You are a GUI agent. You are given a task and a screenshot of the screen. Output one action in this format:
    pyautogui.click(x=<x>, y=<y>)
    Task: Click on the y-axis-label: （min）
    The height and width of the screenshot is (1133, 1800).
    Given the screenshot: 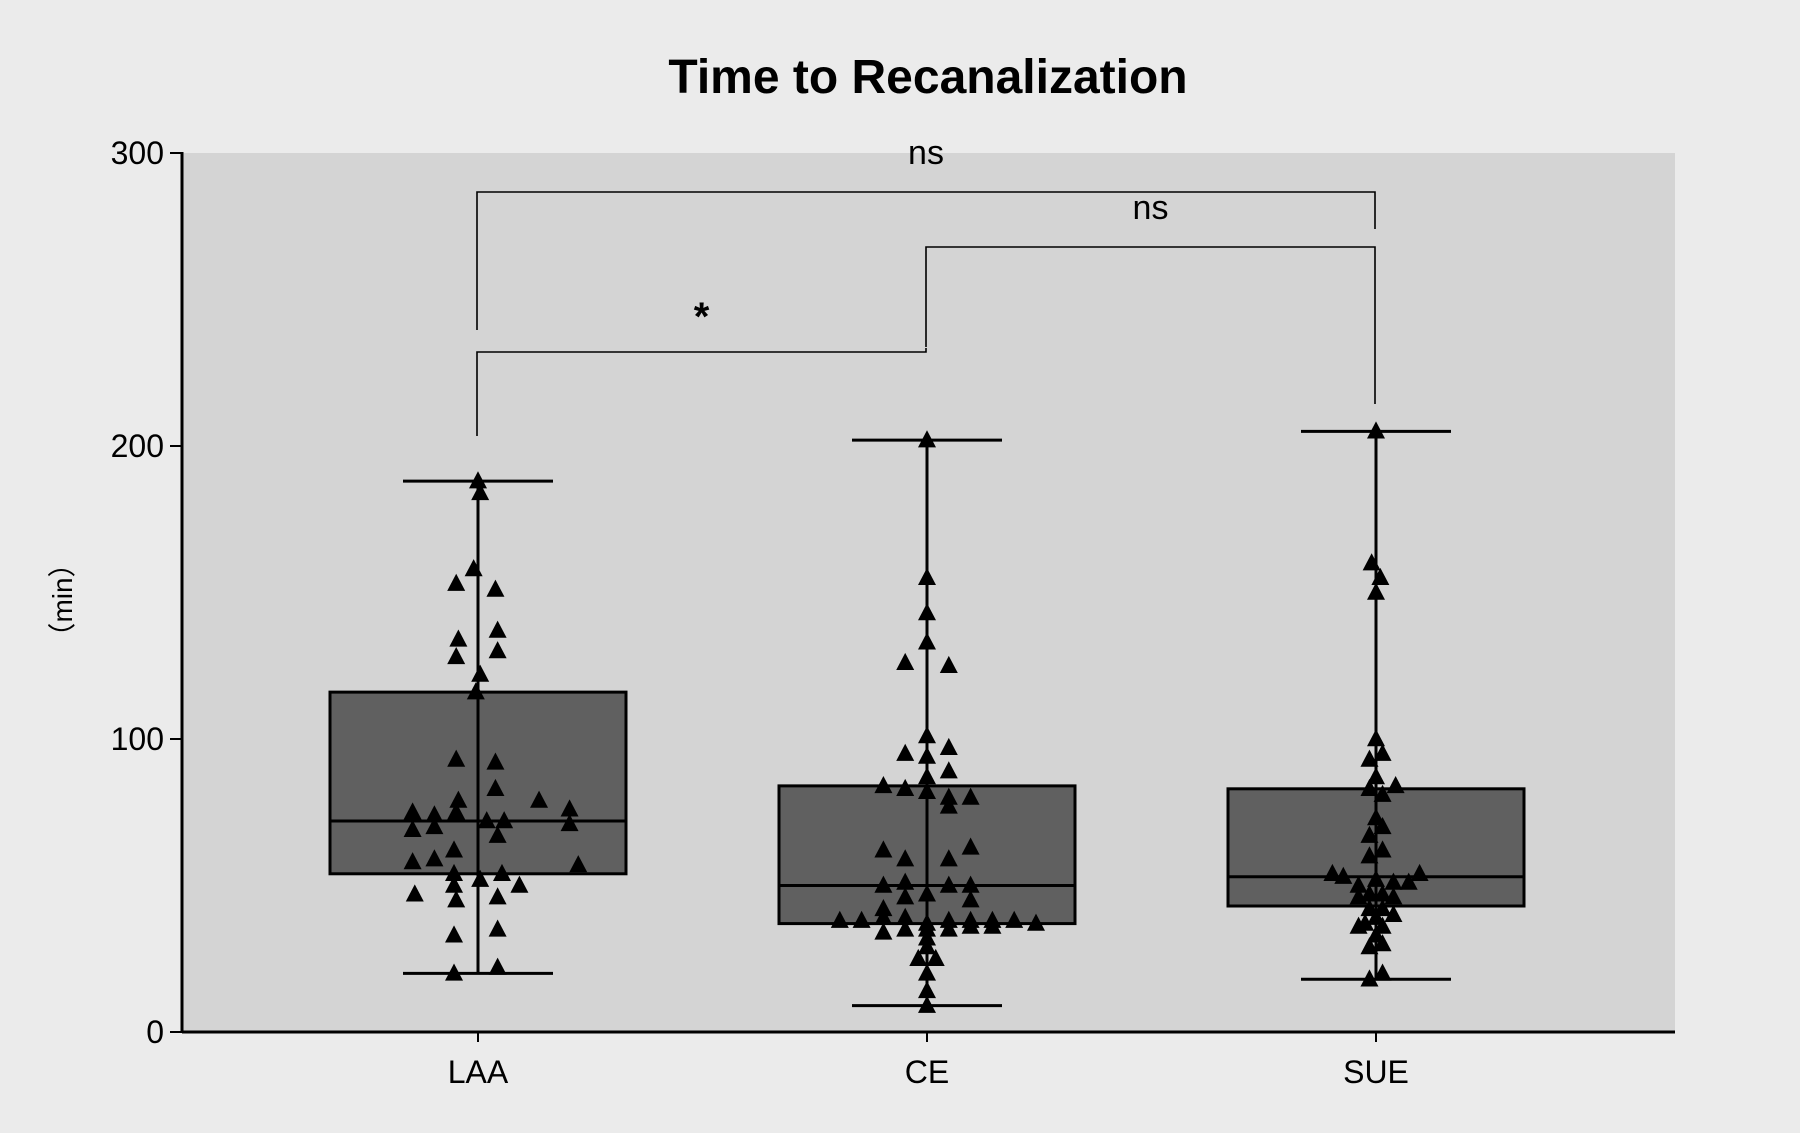 What is the action you would take?
    pyautogui.click(x=62, y=599)
    